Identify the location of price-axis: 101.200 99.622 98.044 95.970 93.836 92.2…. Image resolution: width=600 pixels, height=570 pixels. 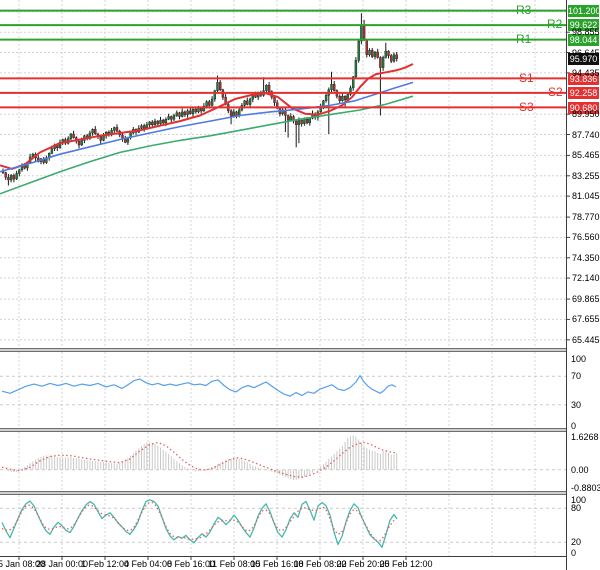
(583, 285).